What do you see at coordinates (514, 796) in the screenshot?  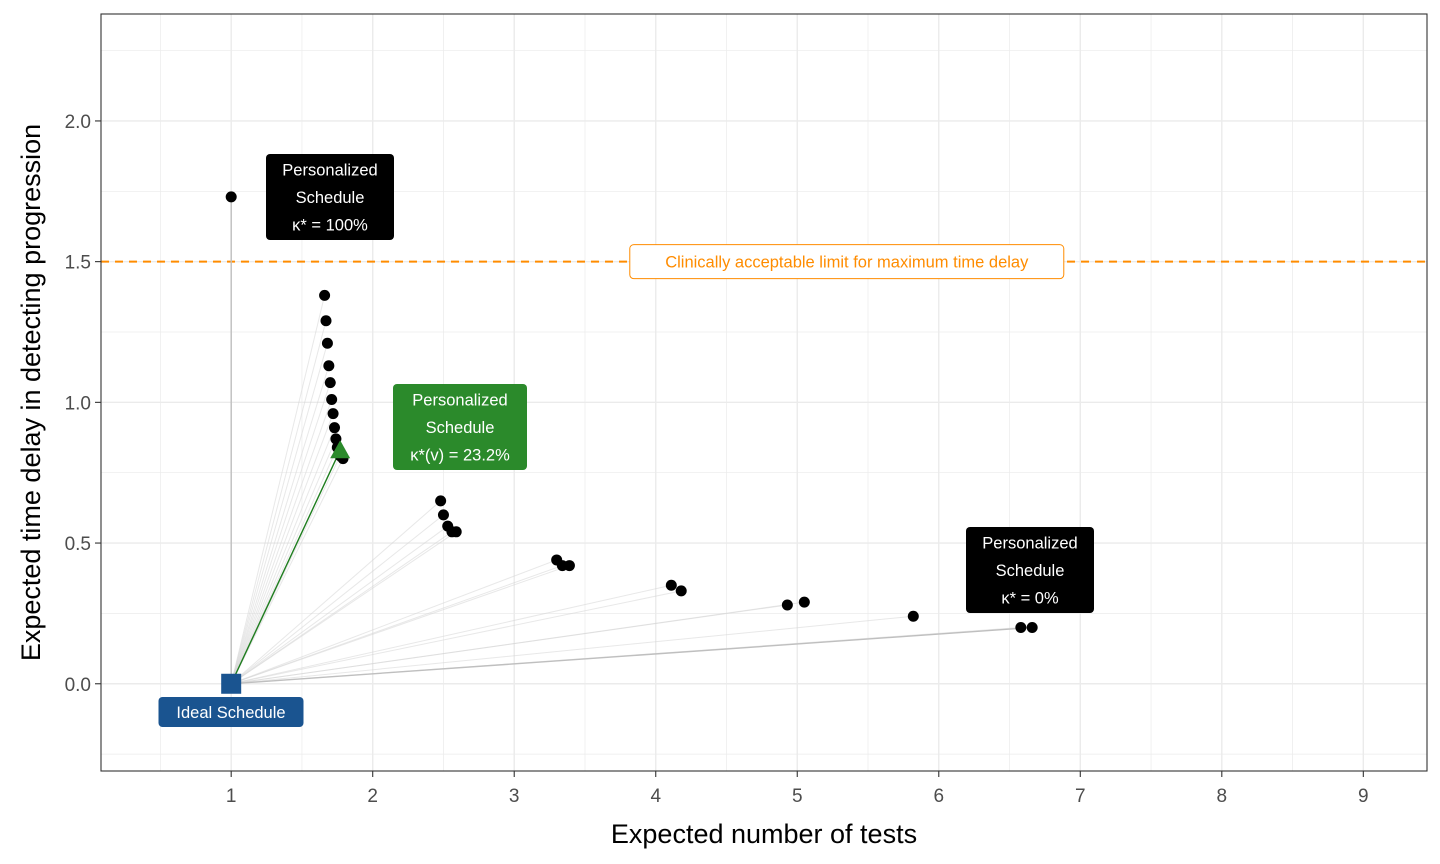 I see `x-tick-label: 3` at bounding box center [514, 796].